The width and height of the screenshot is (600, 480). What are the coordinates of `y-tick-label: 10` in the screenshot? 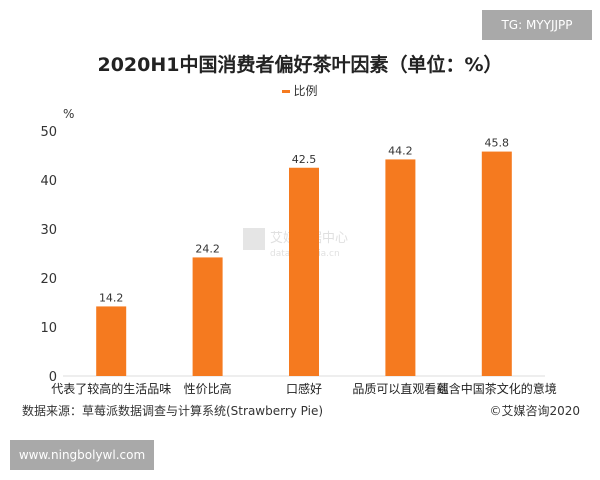 It's located at (48, 328).